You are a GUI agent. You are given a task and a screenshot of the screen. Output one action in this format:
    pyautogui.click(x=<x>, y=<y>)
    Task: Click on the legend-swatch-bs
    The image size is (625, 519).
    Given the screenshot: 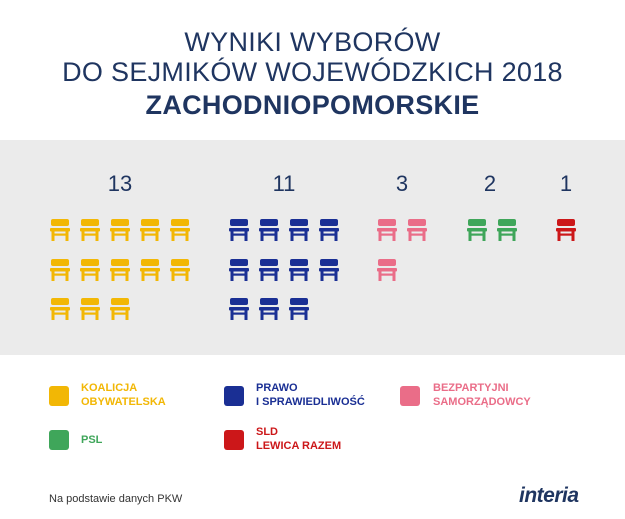 What is the action you would take?
    pyautogui.click(x=410, y=396)
    